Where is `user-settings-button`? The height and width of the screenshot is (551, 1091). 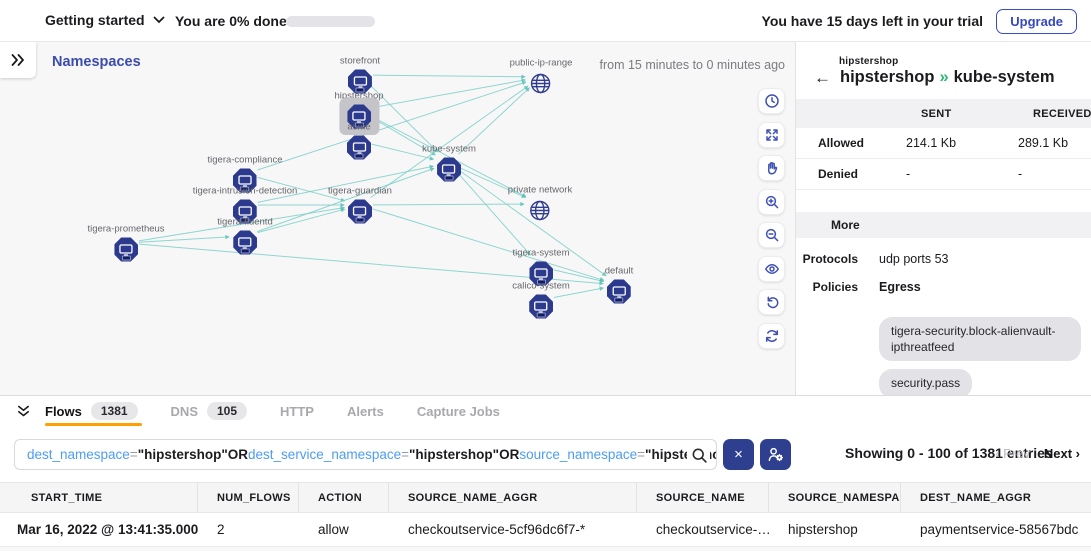 user-settings-button is located at coordinates (775, 454).